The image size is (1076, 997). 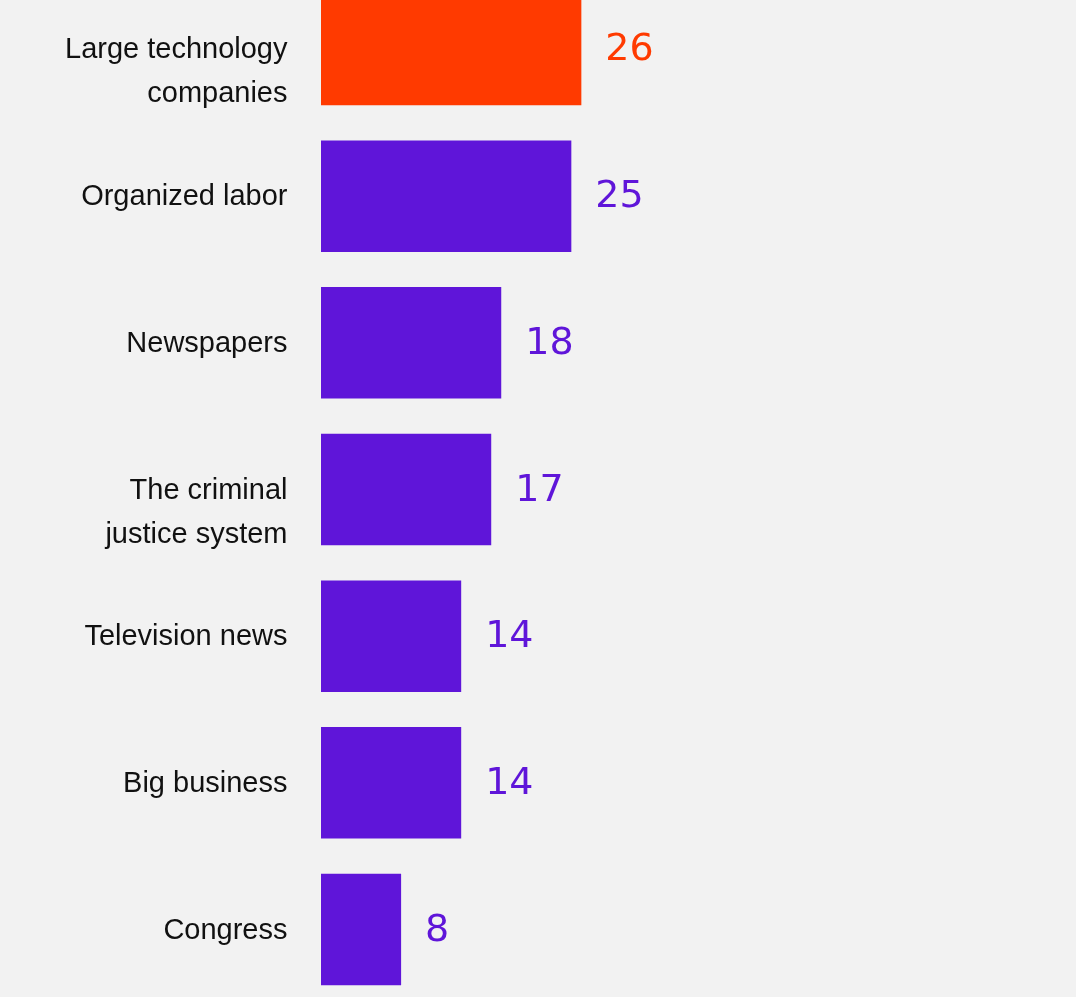 I want to click on y-tick-label: Organized labor, so click(x=184, y=195).